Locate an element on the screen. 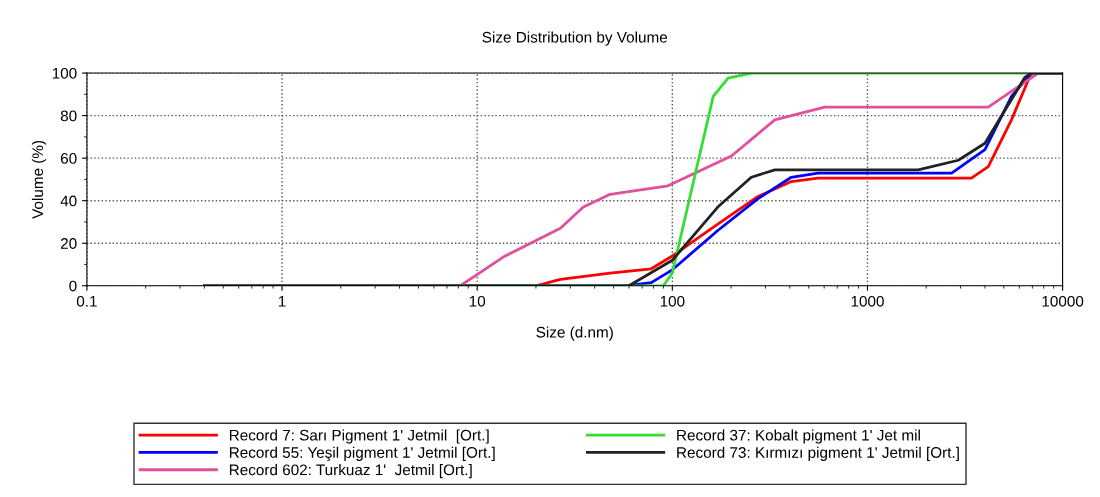 The image size is (1100, 497). chart-title: Size Distribution by Volume is located at coordinates (575, 38).